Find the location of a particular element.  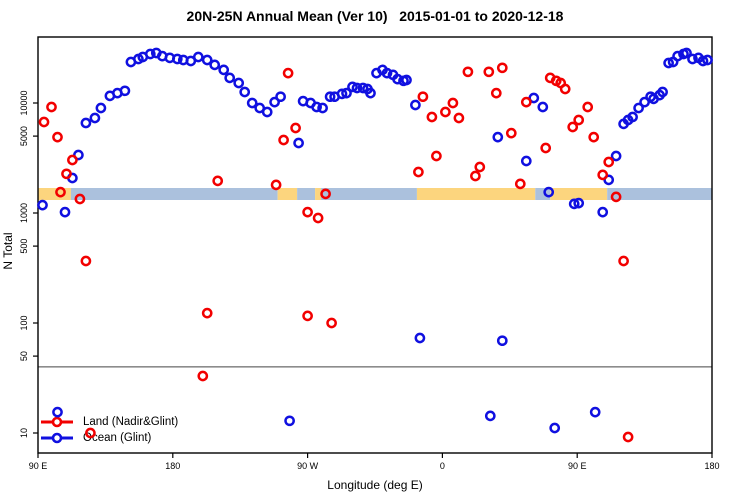

x-tick-label: 90 E is located at coordinates (577, 466).